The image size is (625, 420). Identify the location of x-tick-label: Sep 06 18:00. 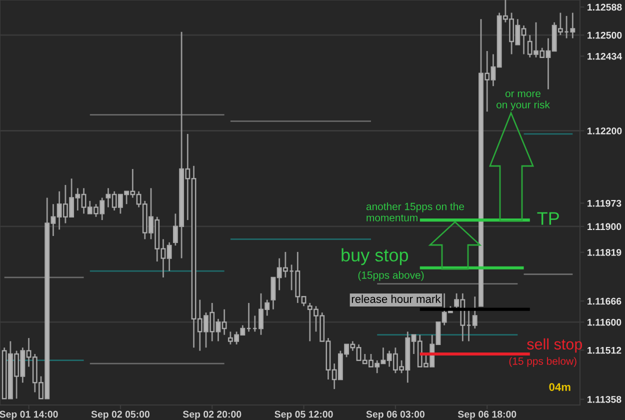
(487, 415).